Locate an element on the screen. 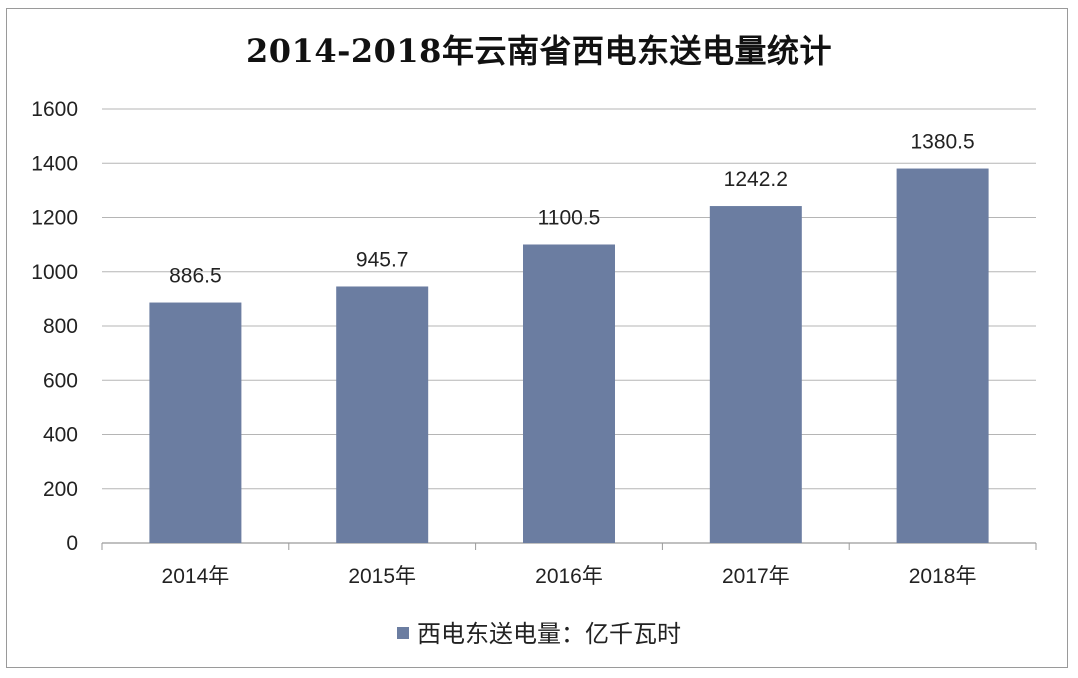  x-tick-label: 2017年 is located at coordinates (756, 576).